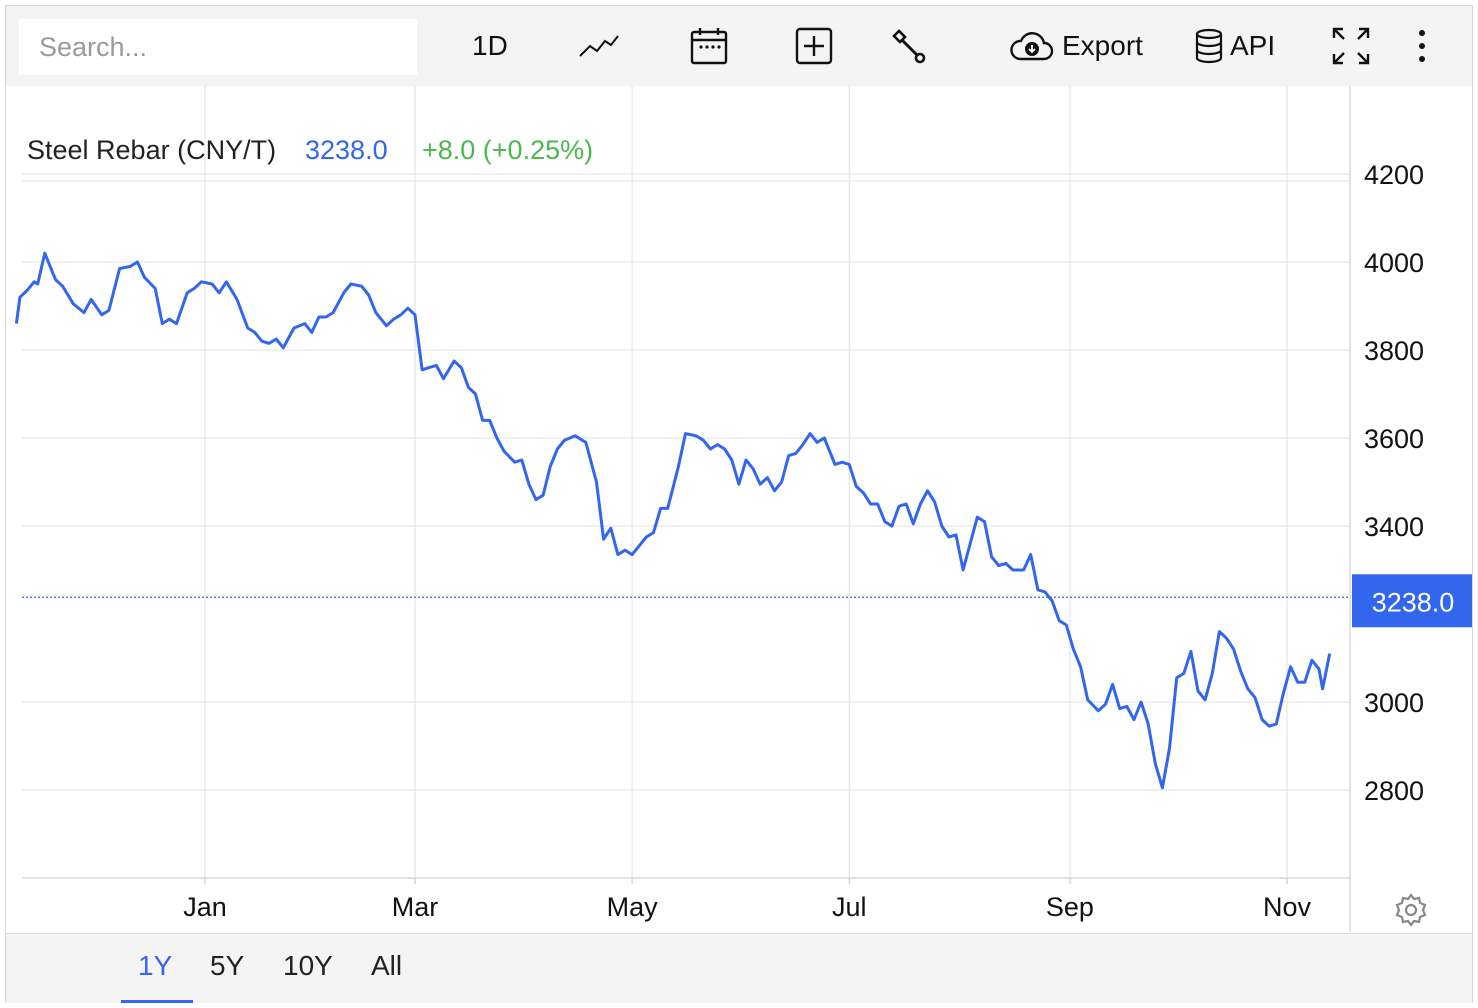 This screenshot has height=1008, width=1478. I want to click on gear-icon, so click(1411, 912).